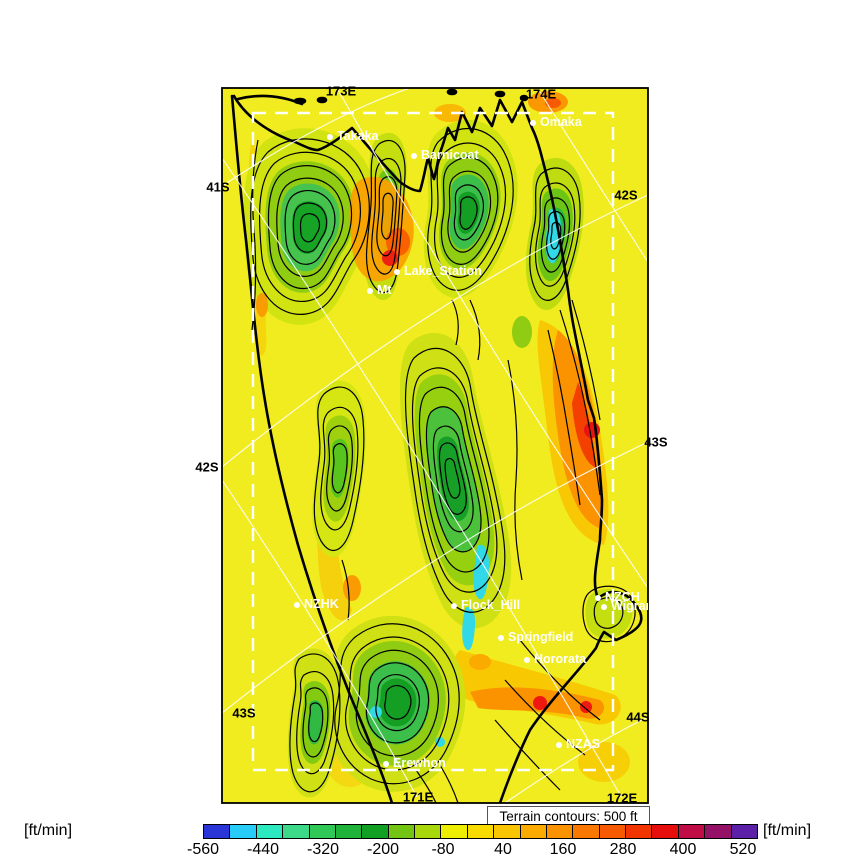 The width and height of the screenshot is (850, 860). Describe the element at coordinates (244, 713) in the screenshot. I see `grid-label-43s-6: 43S` at that location.